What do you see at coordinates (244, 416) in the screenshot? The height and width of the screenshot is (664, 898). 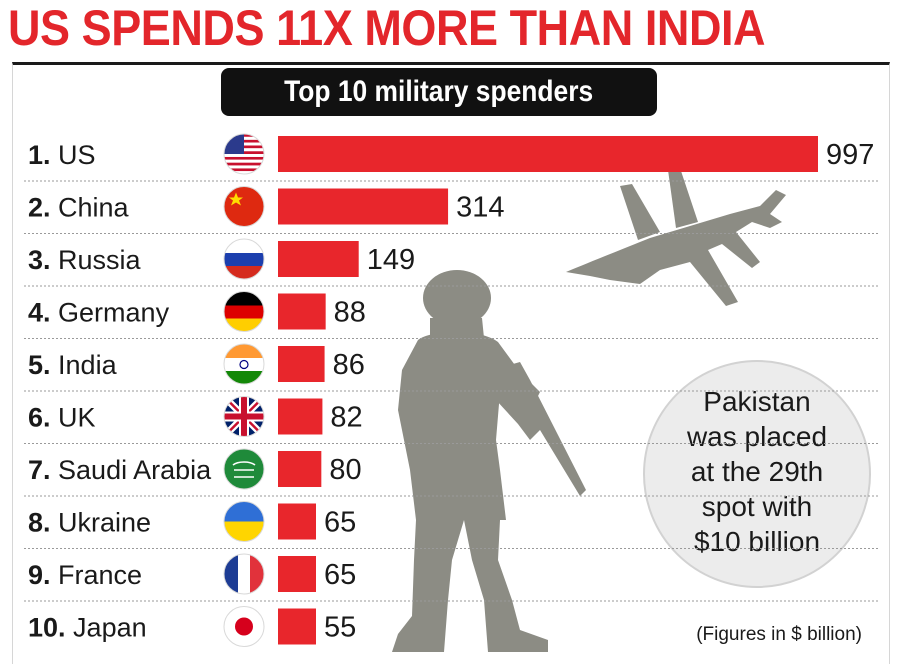 I see `uk-flag-icon` at bounding box center [244, 416].